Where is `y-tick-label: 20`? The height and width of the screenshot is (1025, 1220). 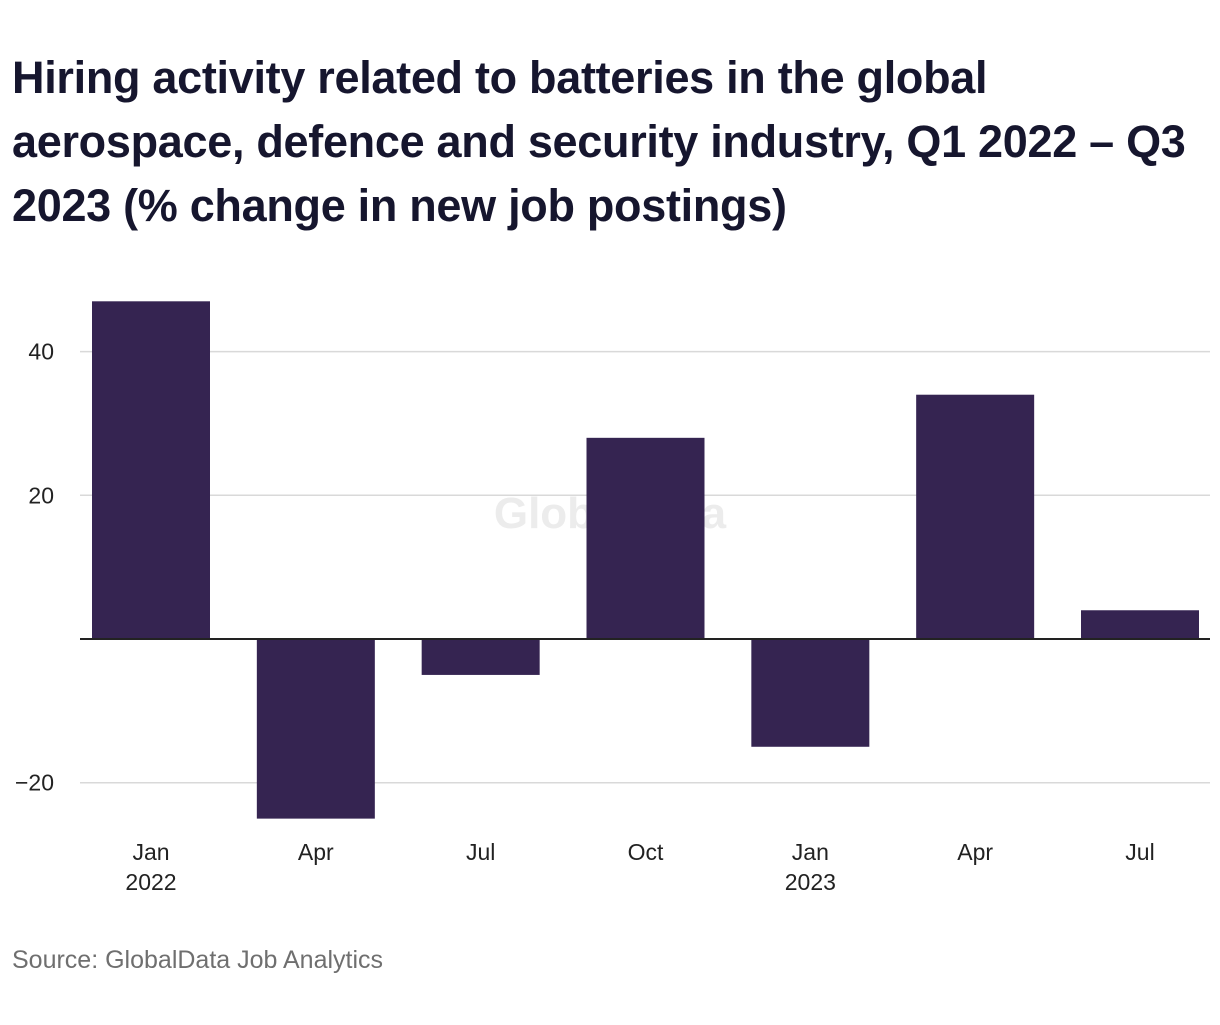
y-tick-label: 20 is located at coordinates (41, 495).